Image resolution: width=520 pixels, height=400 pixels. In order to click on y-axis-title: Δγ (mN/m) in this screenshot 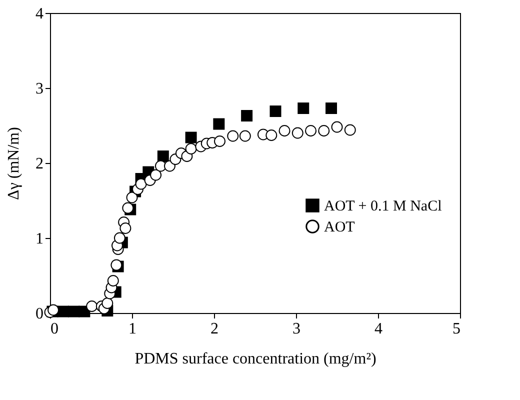, I will do `click(14, 163)`.